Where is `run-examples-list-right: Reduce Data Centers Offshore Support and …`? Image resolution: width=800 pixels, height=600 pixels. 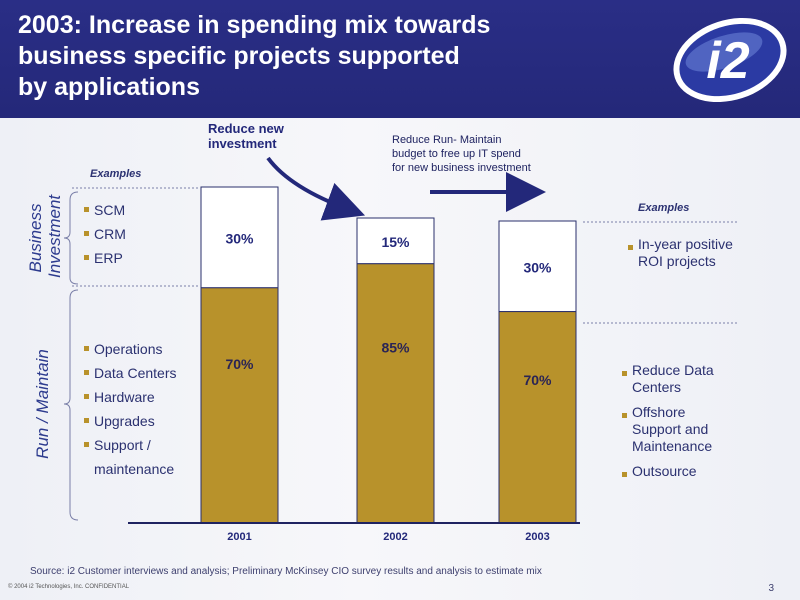 run-examples-list-right: Reduce Data Centers Offshore Support and … is located at coordinates (668, 425).